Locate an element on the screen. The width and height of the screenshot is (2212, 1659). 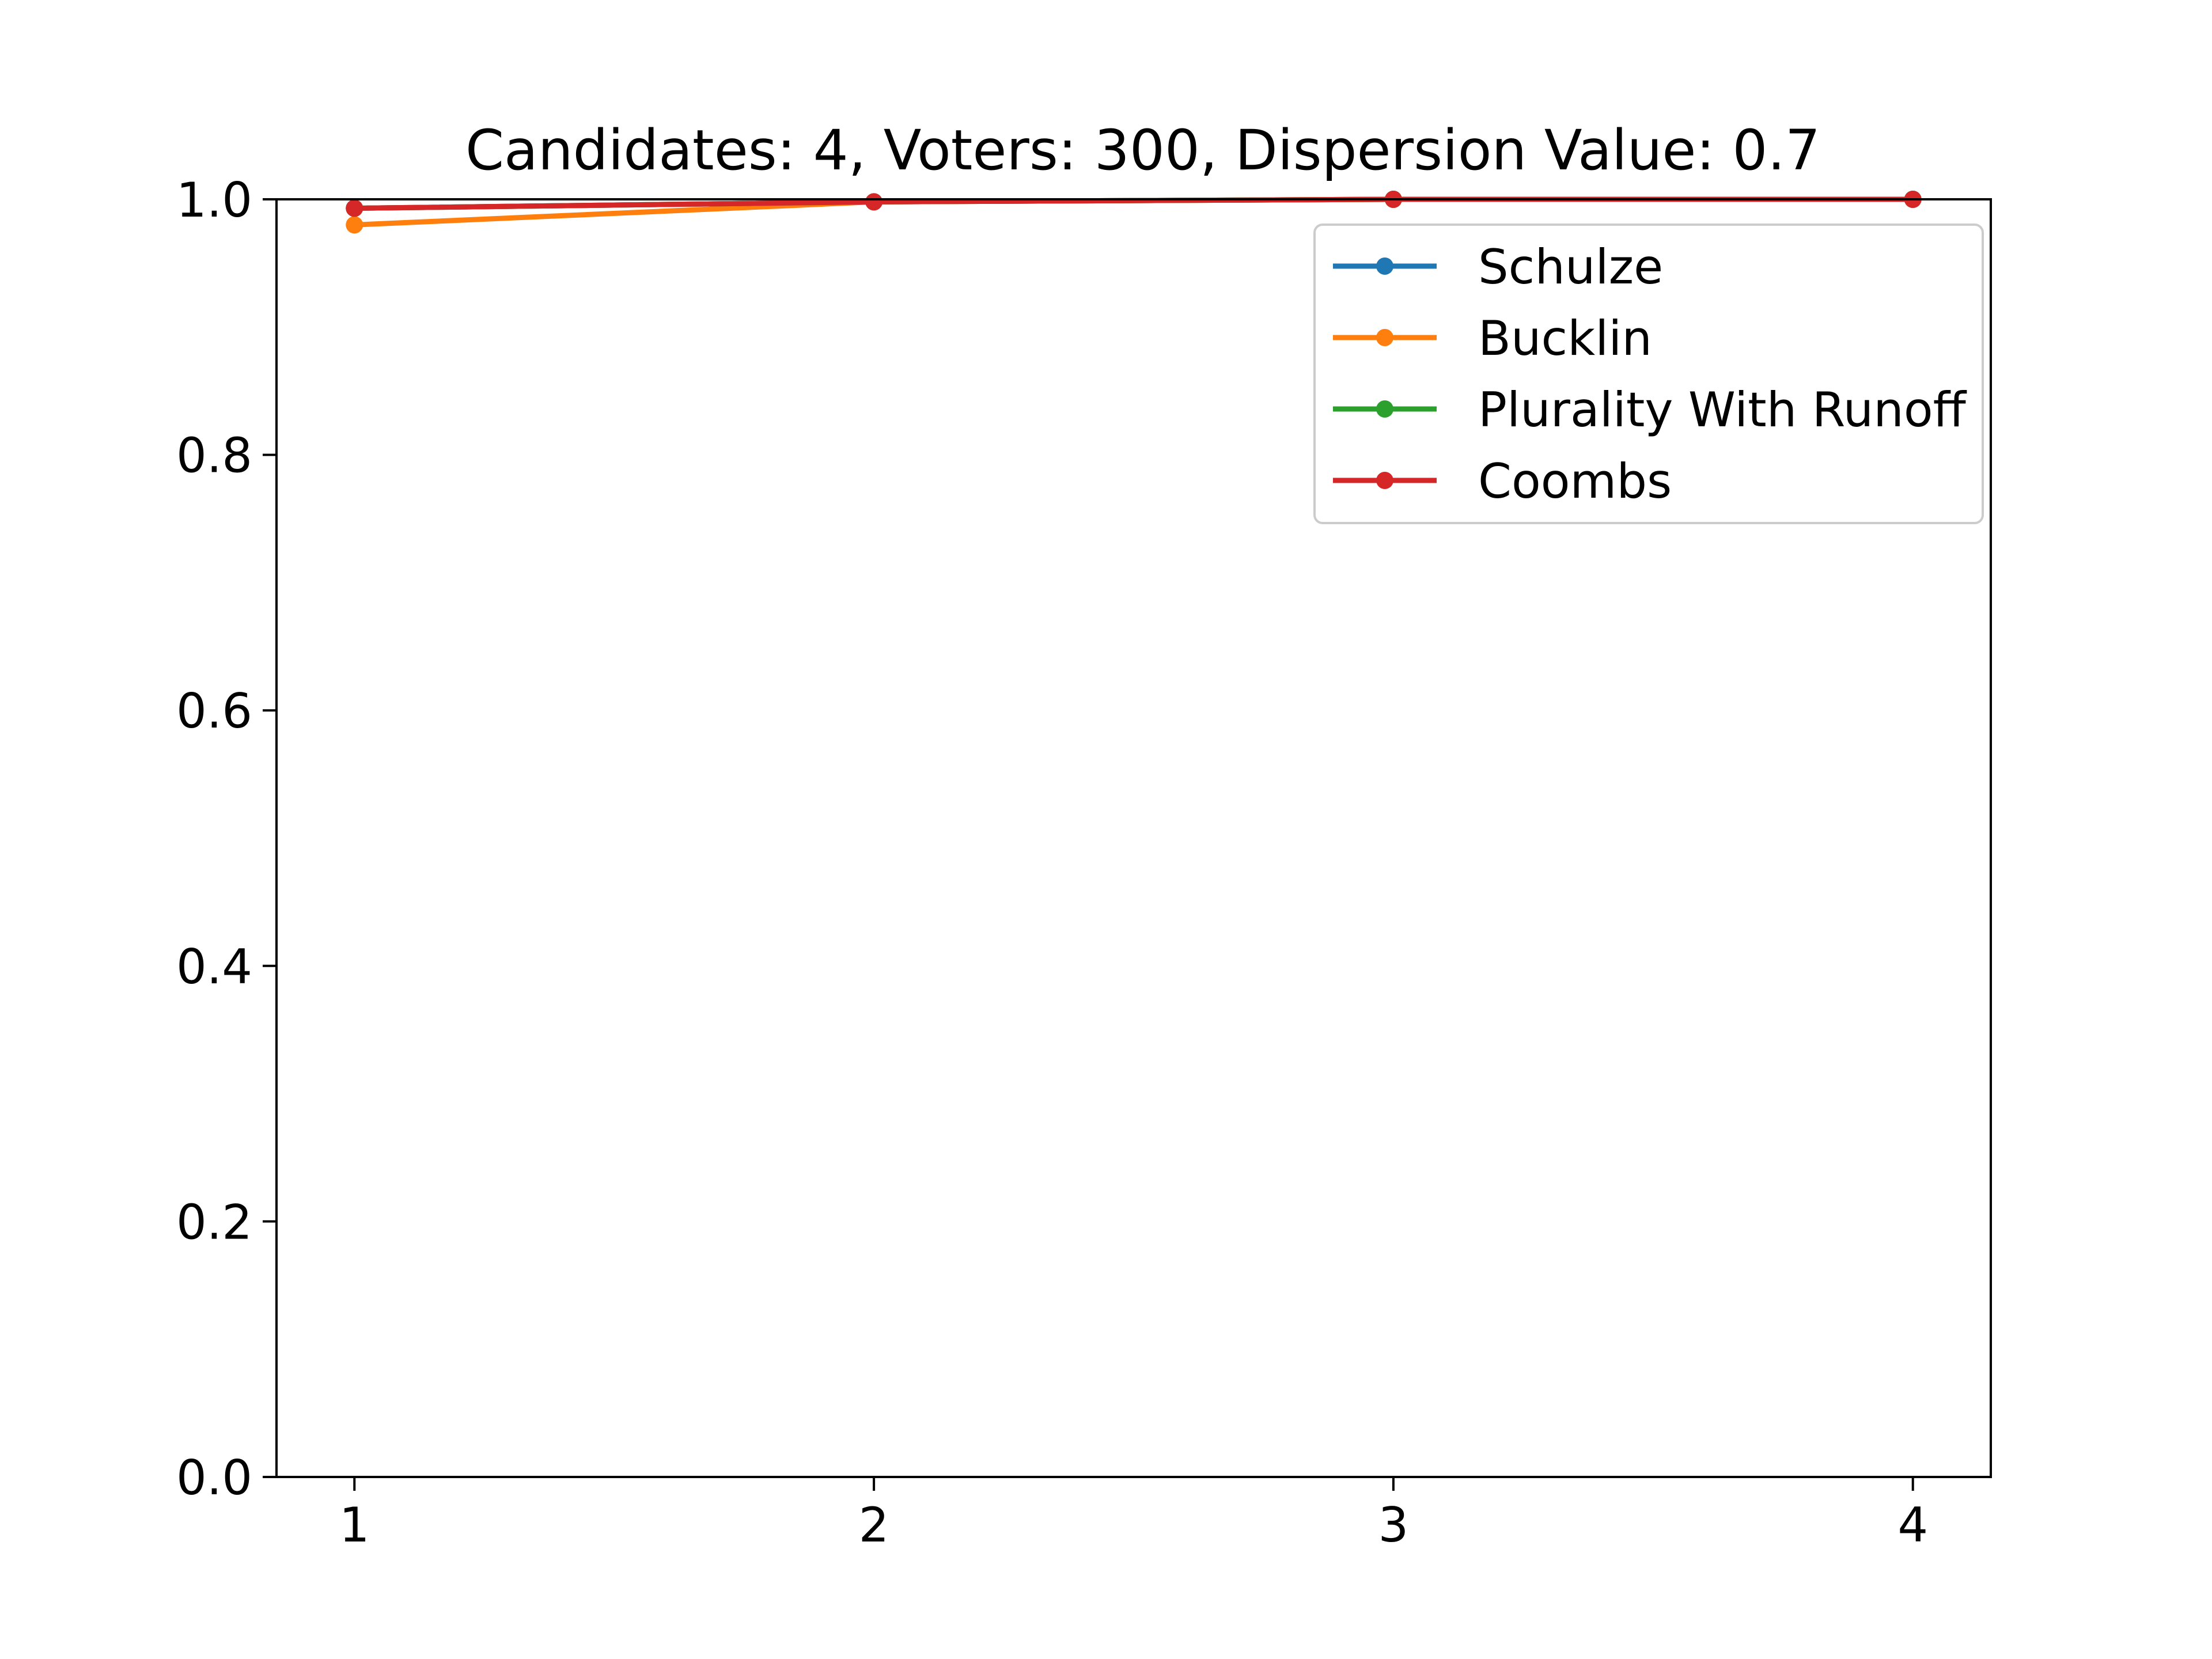
legend-label: Plurality With Runoff is located at coordinates (1722, 410).